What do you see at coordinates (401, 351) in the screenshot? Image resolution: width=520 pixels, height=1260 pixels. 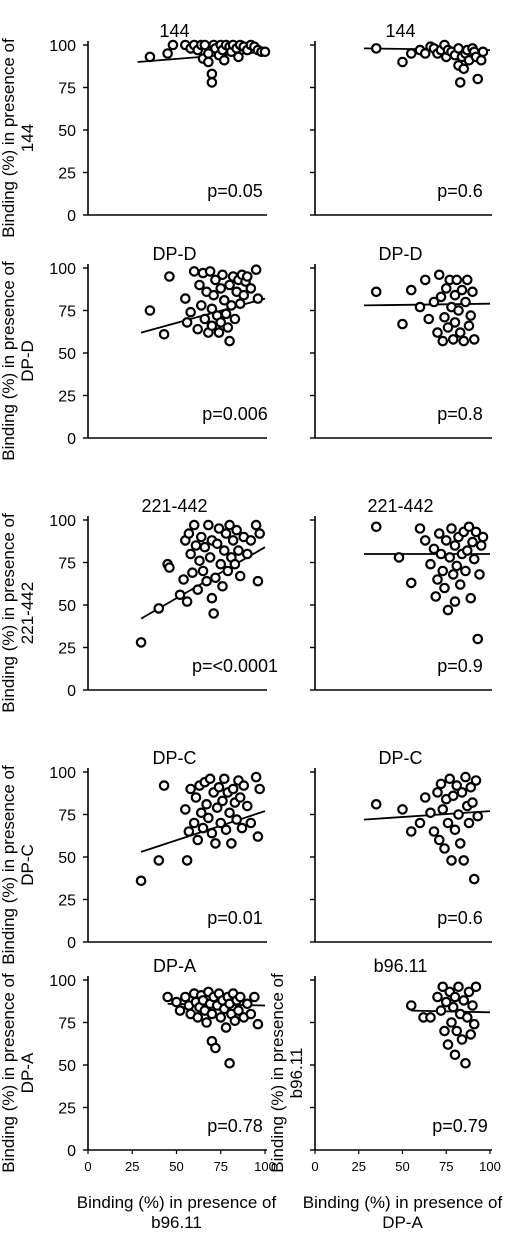 I see `panel-row2-right` at bounding box center [401, 351].